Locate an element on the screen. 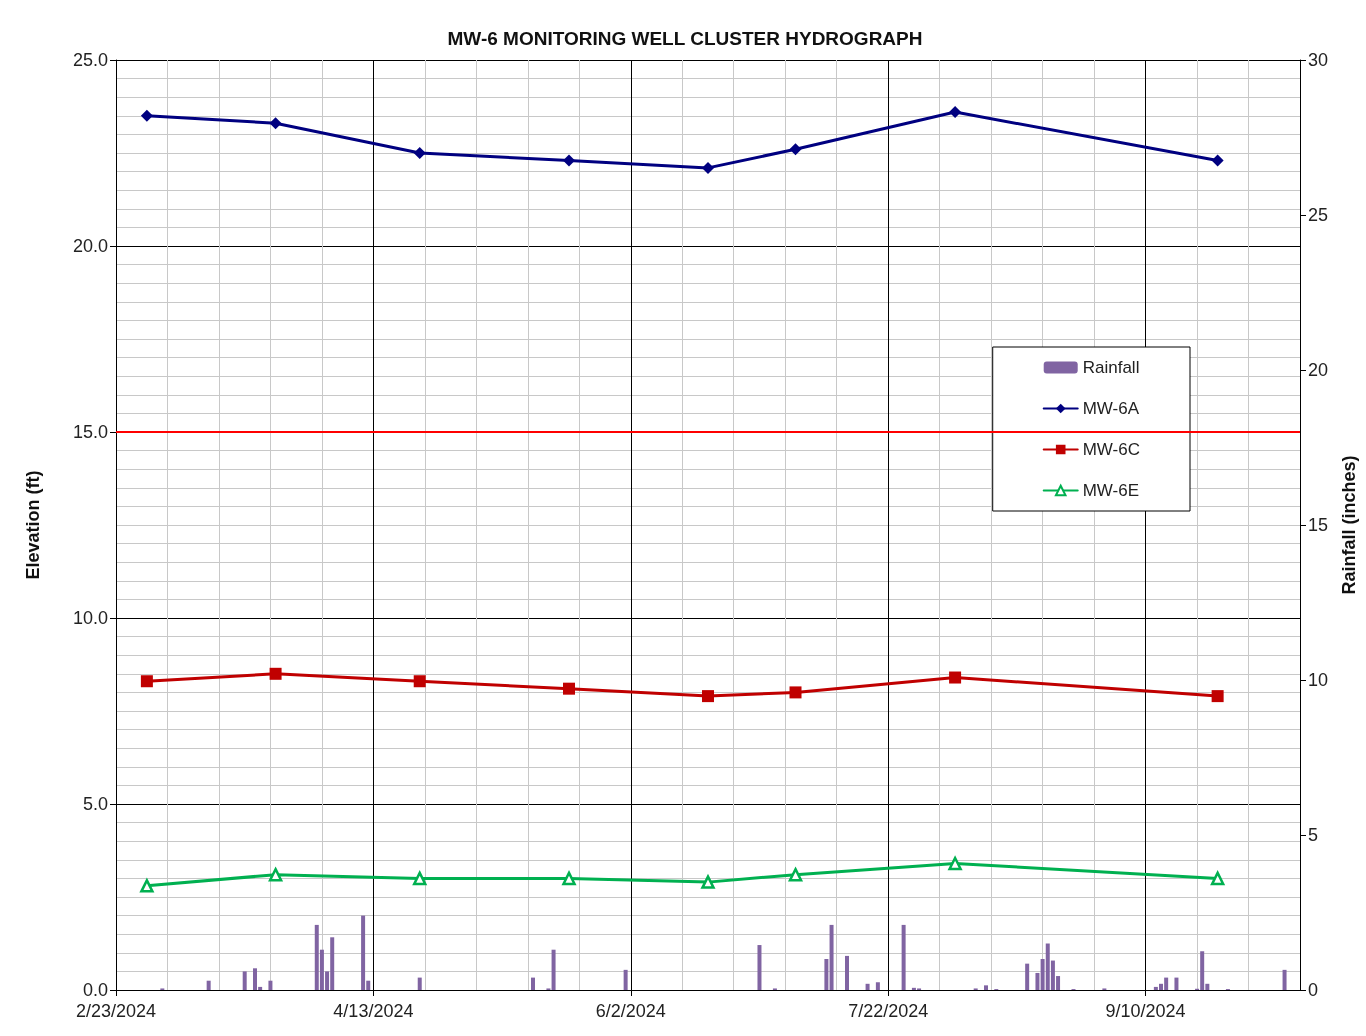 The image size is (1366, 1036). x-tick-label: 7/22/2024 is located at coordinates (888, 1011).